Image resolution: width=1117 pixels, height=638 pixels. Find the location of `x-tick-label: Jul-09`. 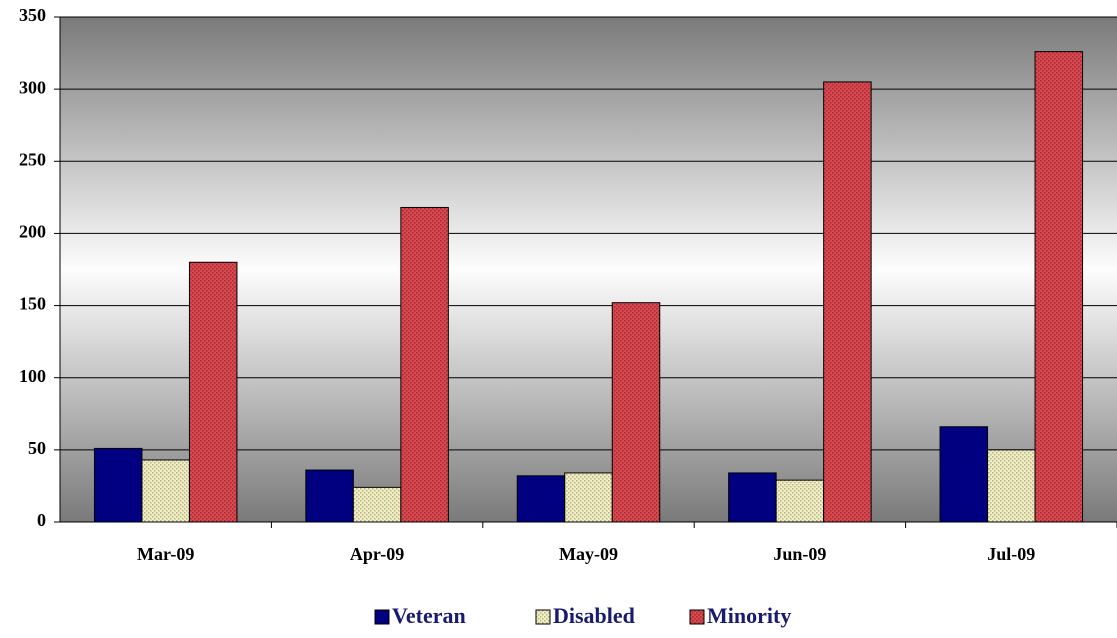

x-tick-label: Jul-09 is located at coordinates (1011, 554).